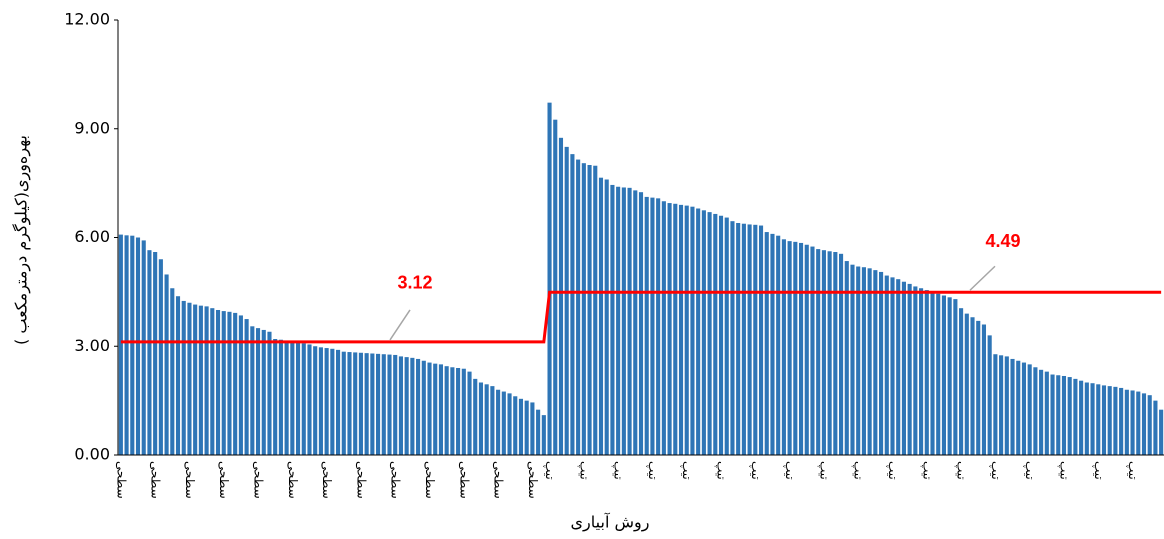 Image resolution: width=1164 pixels, height=539 pixels. What do you see at coordinates (92, 236) in the screenshot?
I see `y-tick-label: 6.00` at bounding box center [92, 236].